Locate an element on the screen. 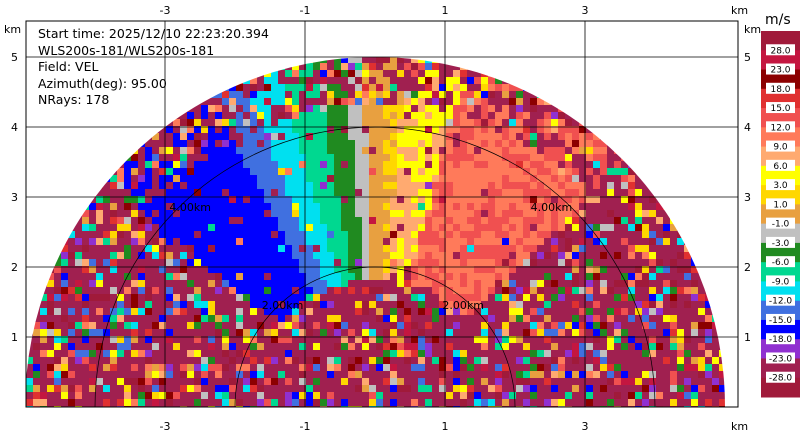 This screenshot has width=800, height=438. colorbar-label-bg is located at coordinates (780, 300).